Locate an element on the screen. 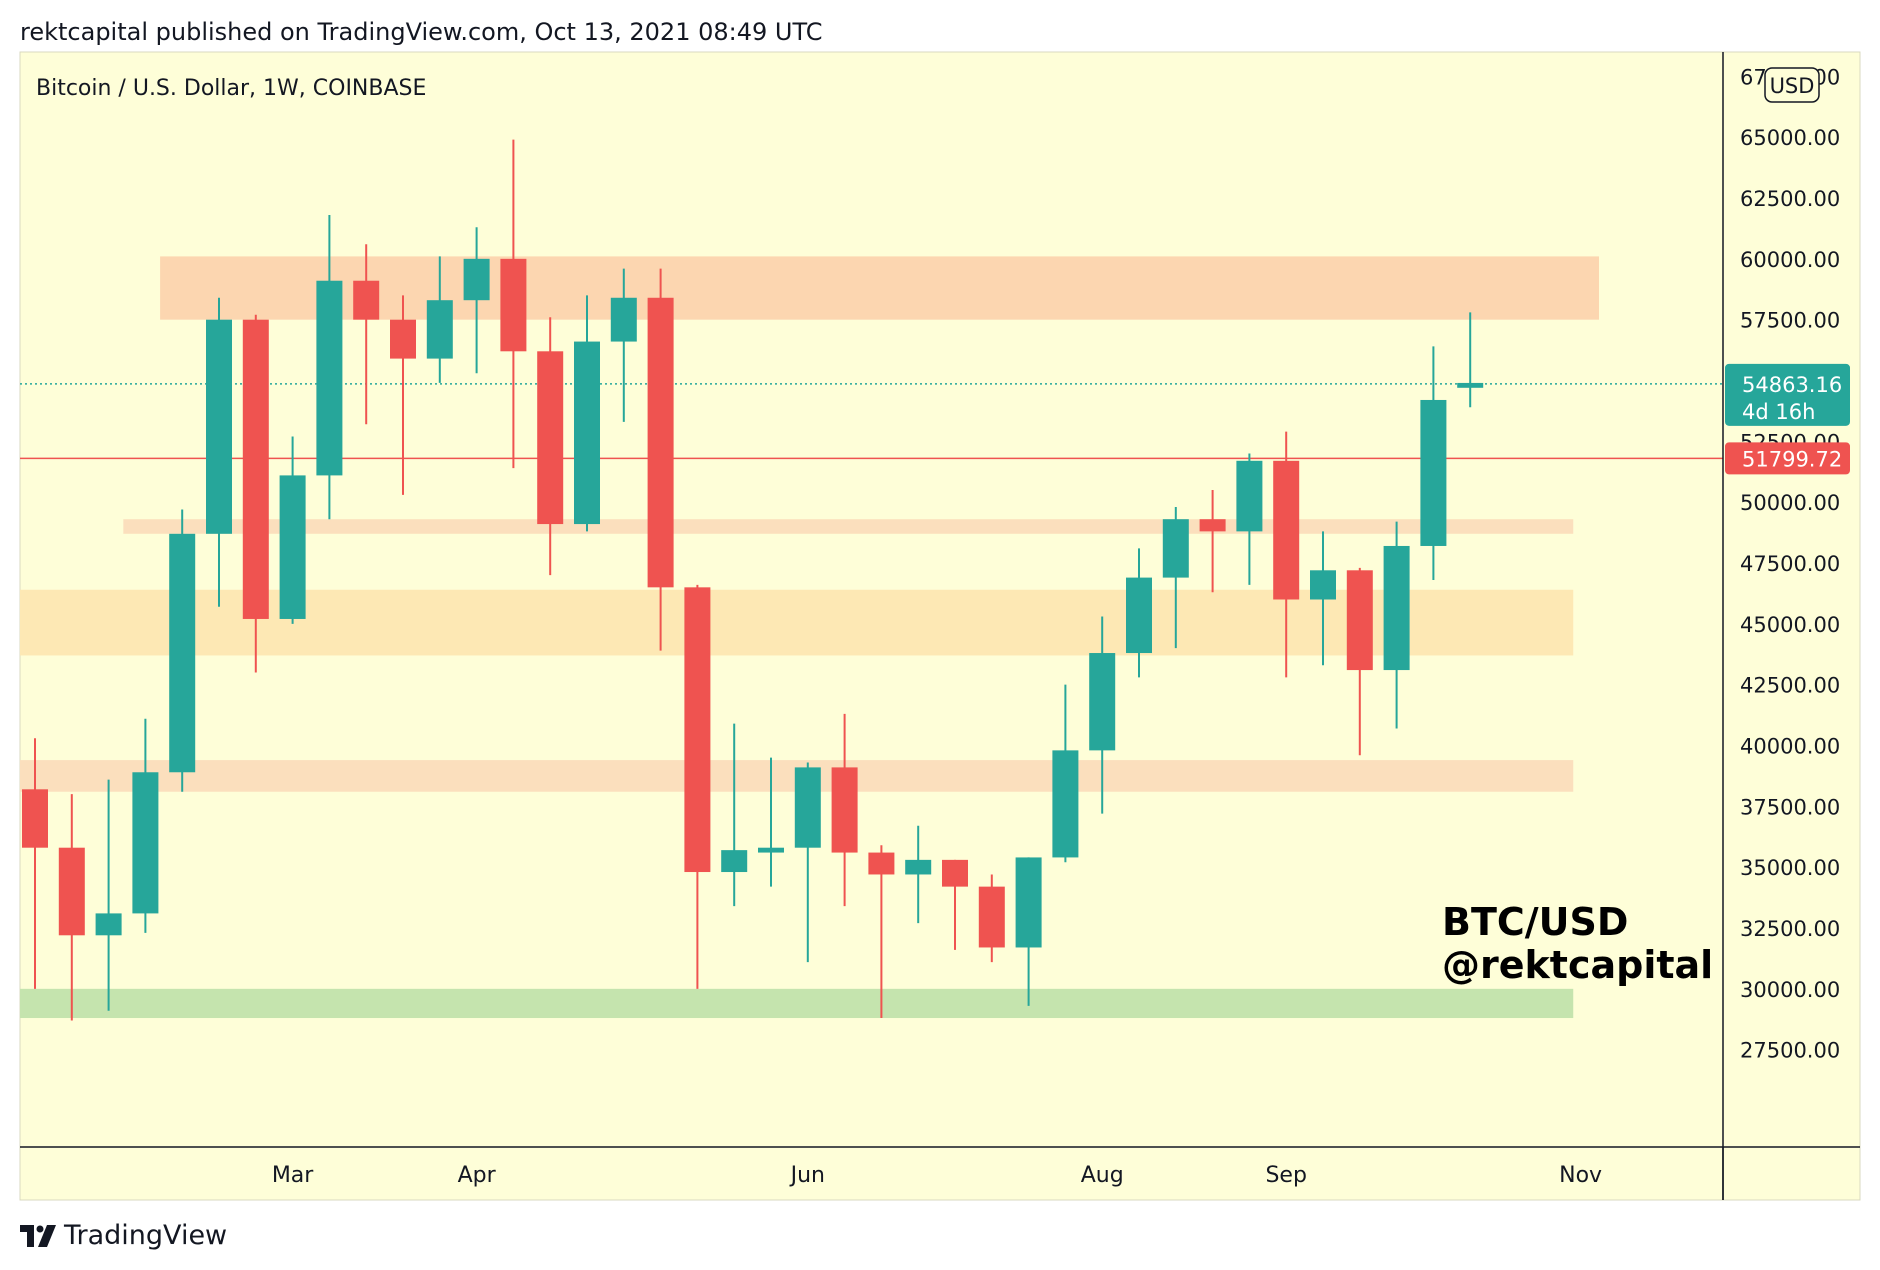 The height and width of the screenshot is (1270, 1880). y-tick-label: 45000.00 is located at coordinates (1790, 625).